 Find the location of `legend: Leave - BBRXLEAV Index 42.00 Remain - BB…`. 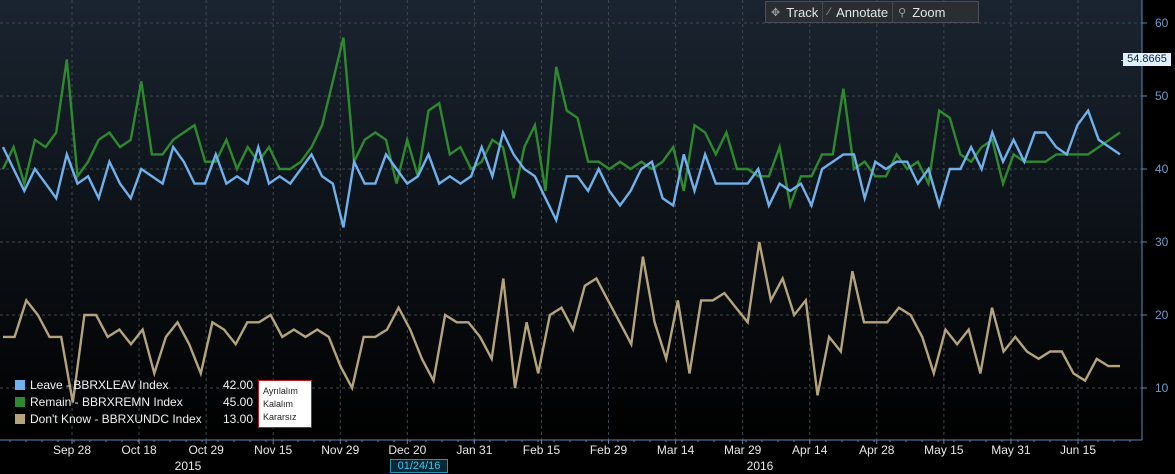

legend: Leave - BBRXLEAV Index 42.00 Remain - BB… is located at coordinates (134, 403).